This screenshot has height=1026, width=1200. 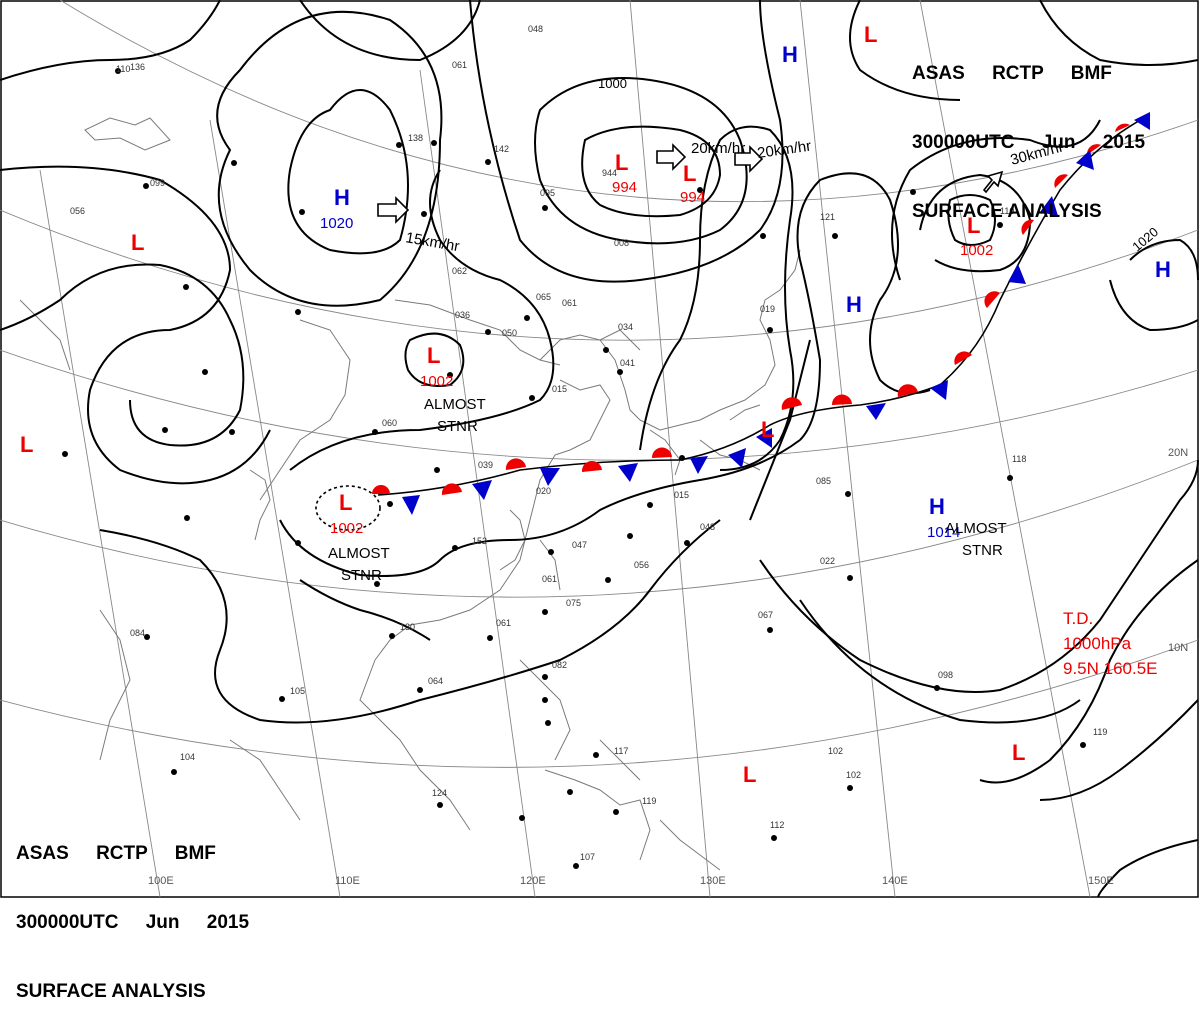 What do you see at coordinates (1097, 643) in the screenshot?
I see `td-pressure: 1000hPa` at bounding box center [1097, 643].